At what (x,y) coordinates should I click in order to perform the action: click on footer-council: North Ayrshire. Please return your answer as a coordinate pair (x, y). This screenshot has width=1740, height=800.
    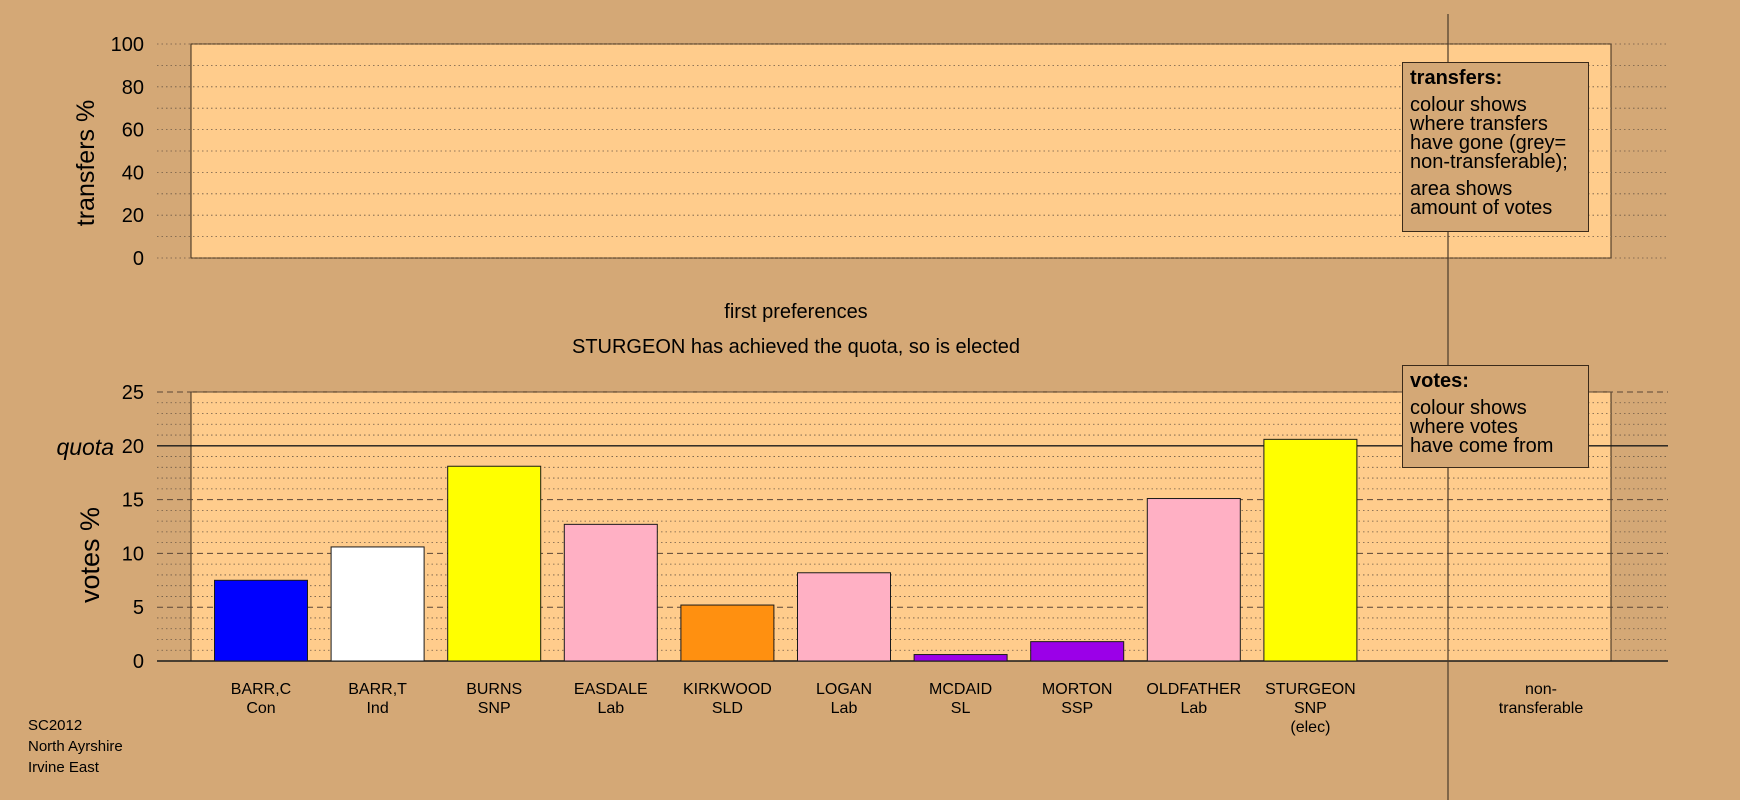
    Looking at the image, I should click on (75, 746).